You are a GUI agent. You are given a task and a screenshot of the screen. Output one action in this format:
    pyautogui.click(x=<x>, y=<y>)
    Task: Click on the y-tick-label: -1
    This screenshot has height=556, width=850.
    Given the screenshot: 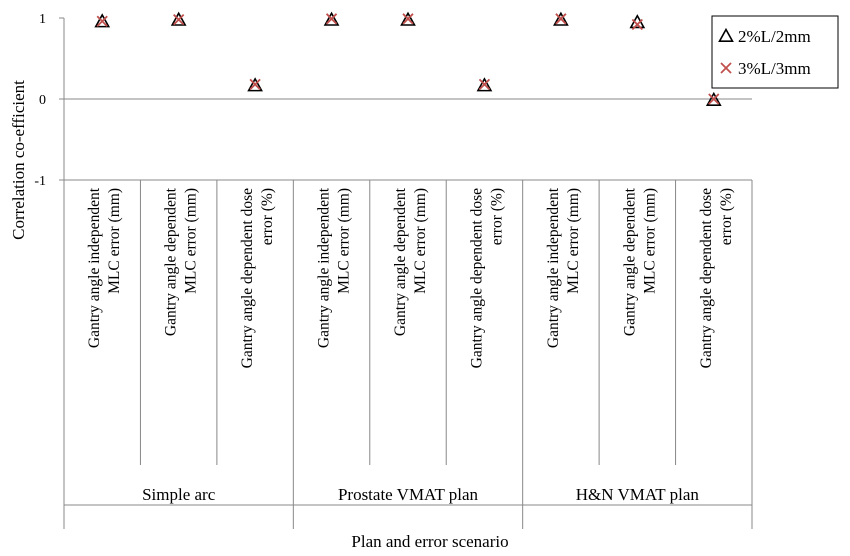 What is the action you would take?
    pyautogui.click(x=40, y=181)
    